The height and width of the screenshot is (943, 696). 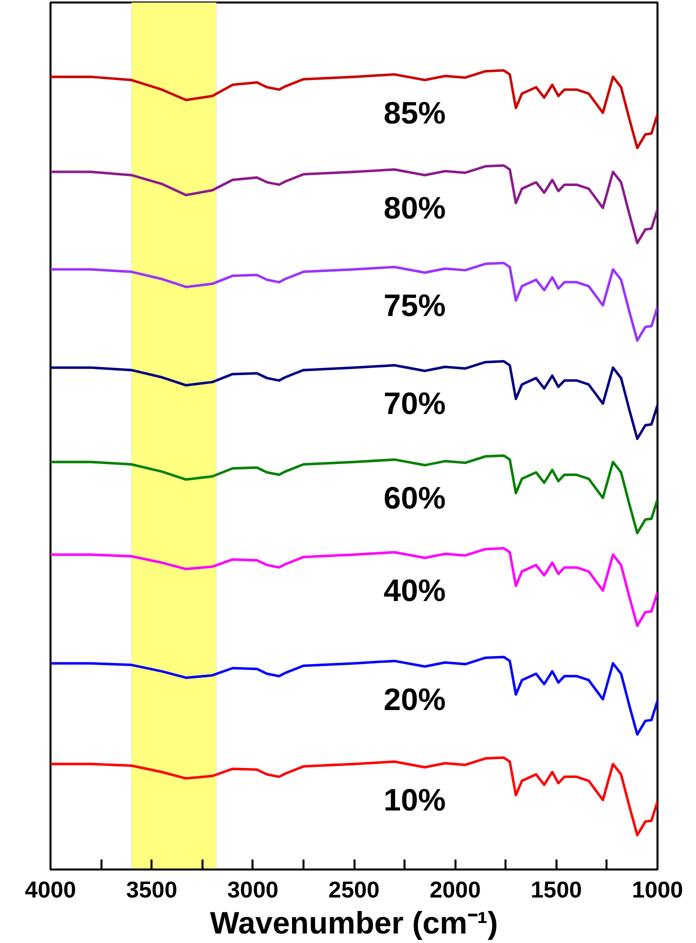 I want to click on x-tick-label: 1000, so click(x=658, y=889).